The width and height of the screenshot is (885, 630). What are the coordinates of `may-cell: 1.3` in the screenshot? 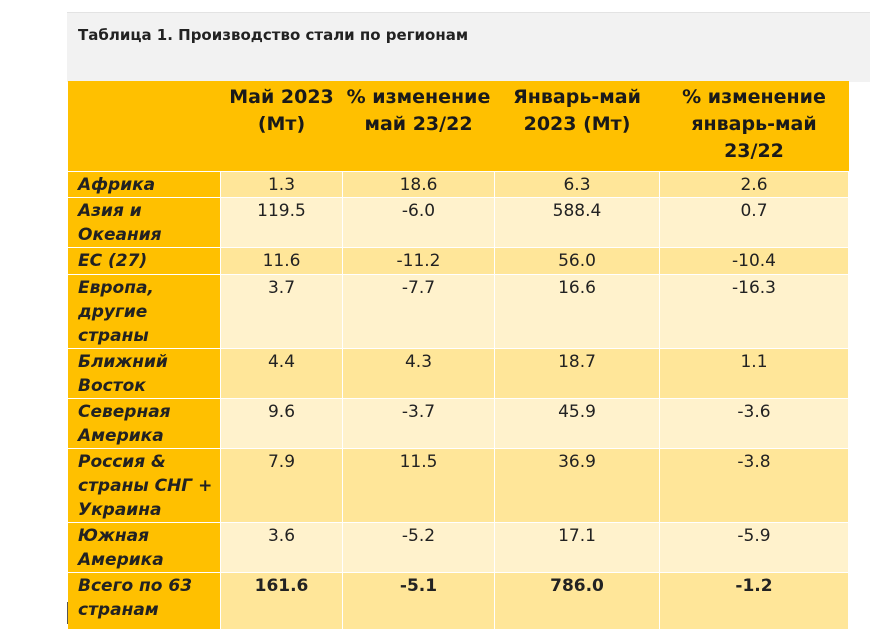 It's located at (281, 184).